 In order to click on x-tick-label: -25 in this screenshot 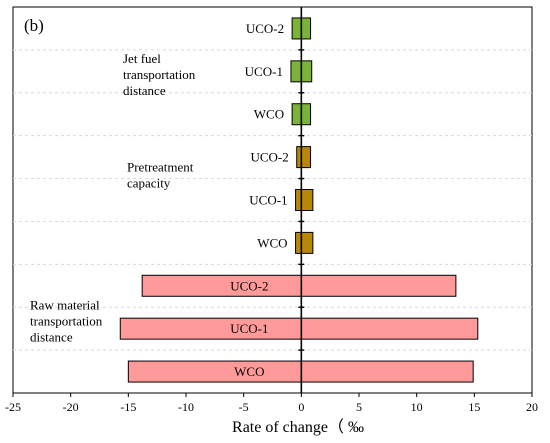, I will do `click(13, 407)`.